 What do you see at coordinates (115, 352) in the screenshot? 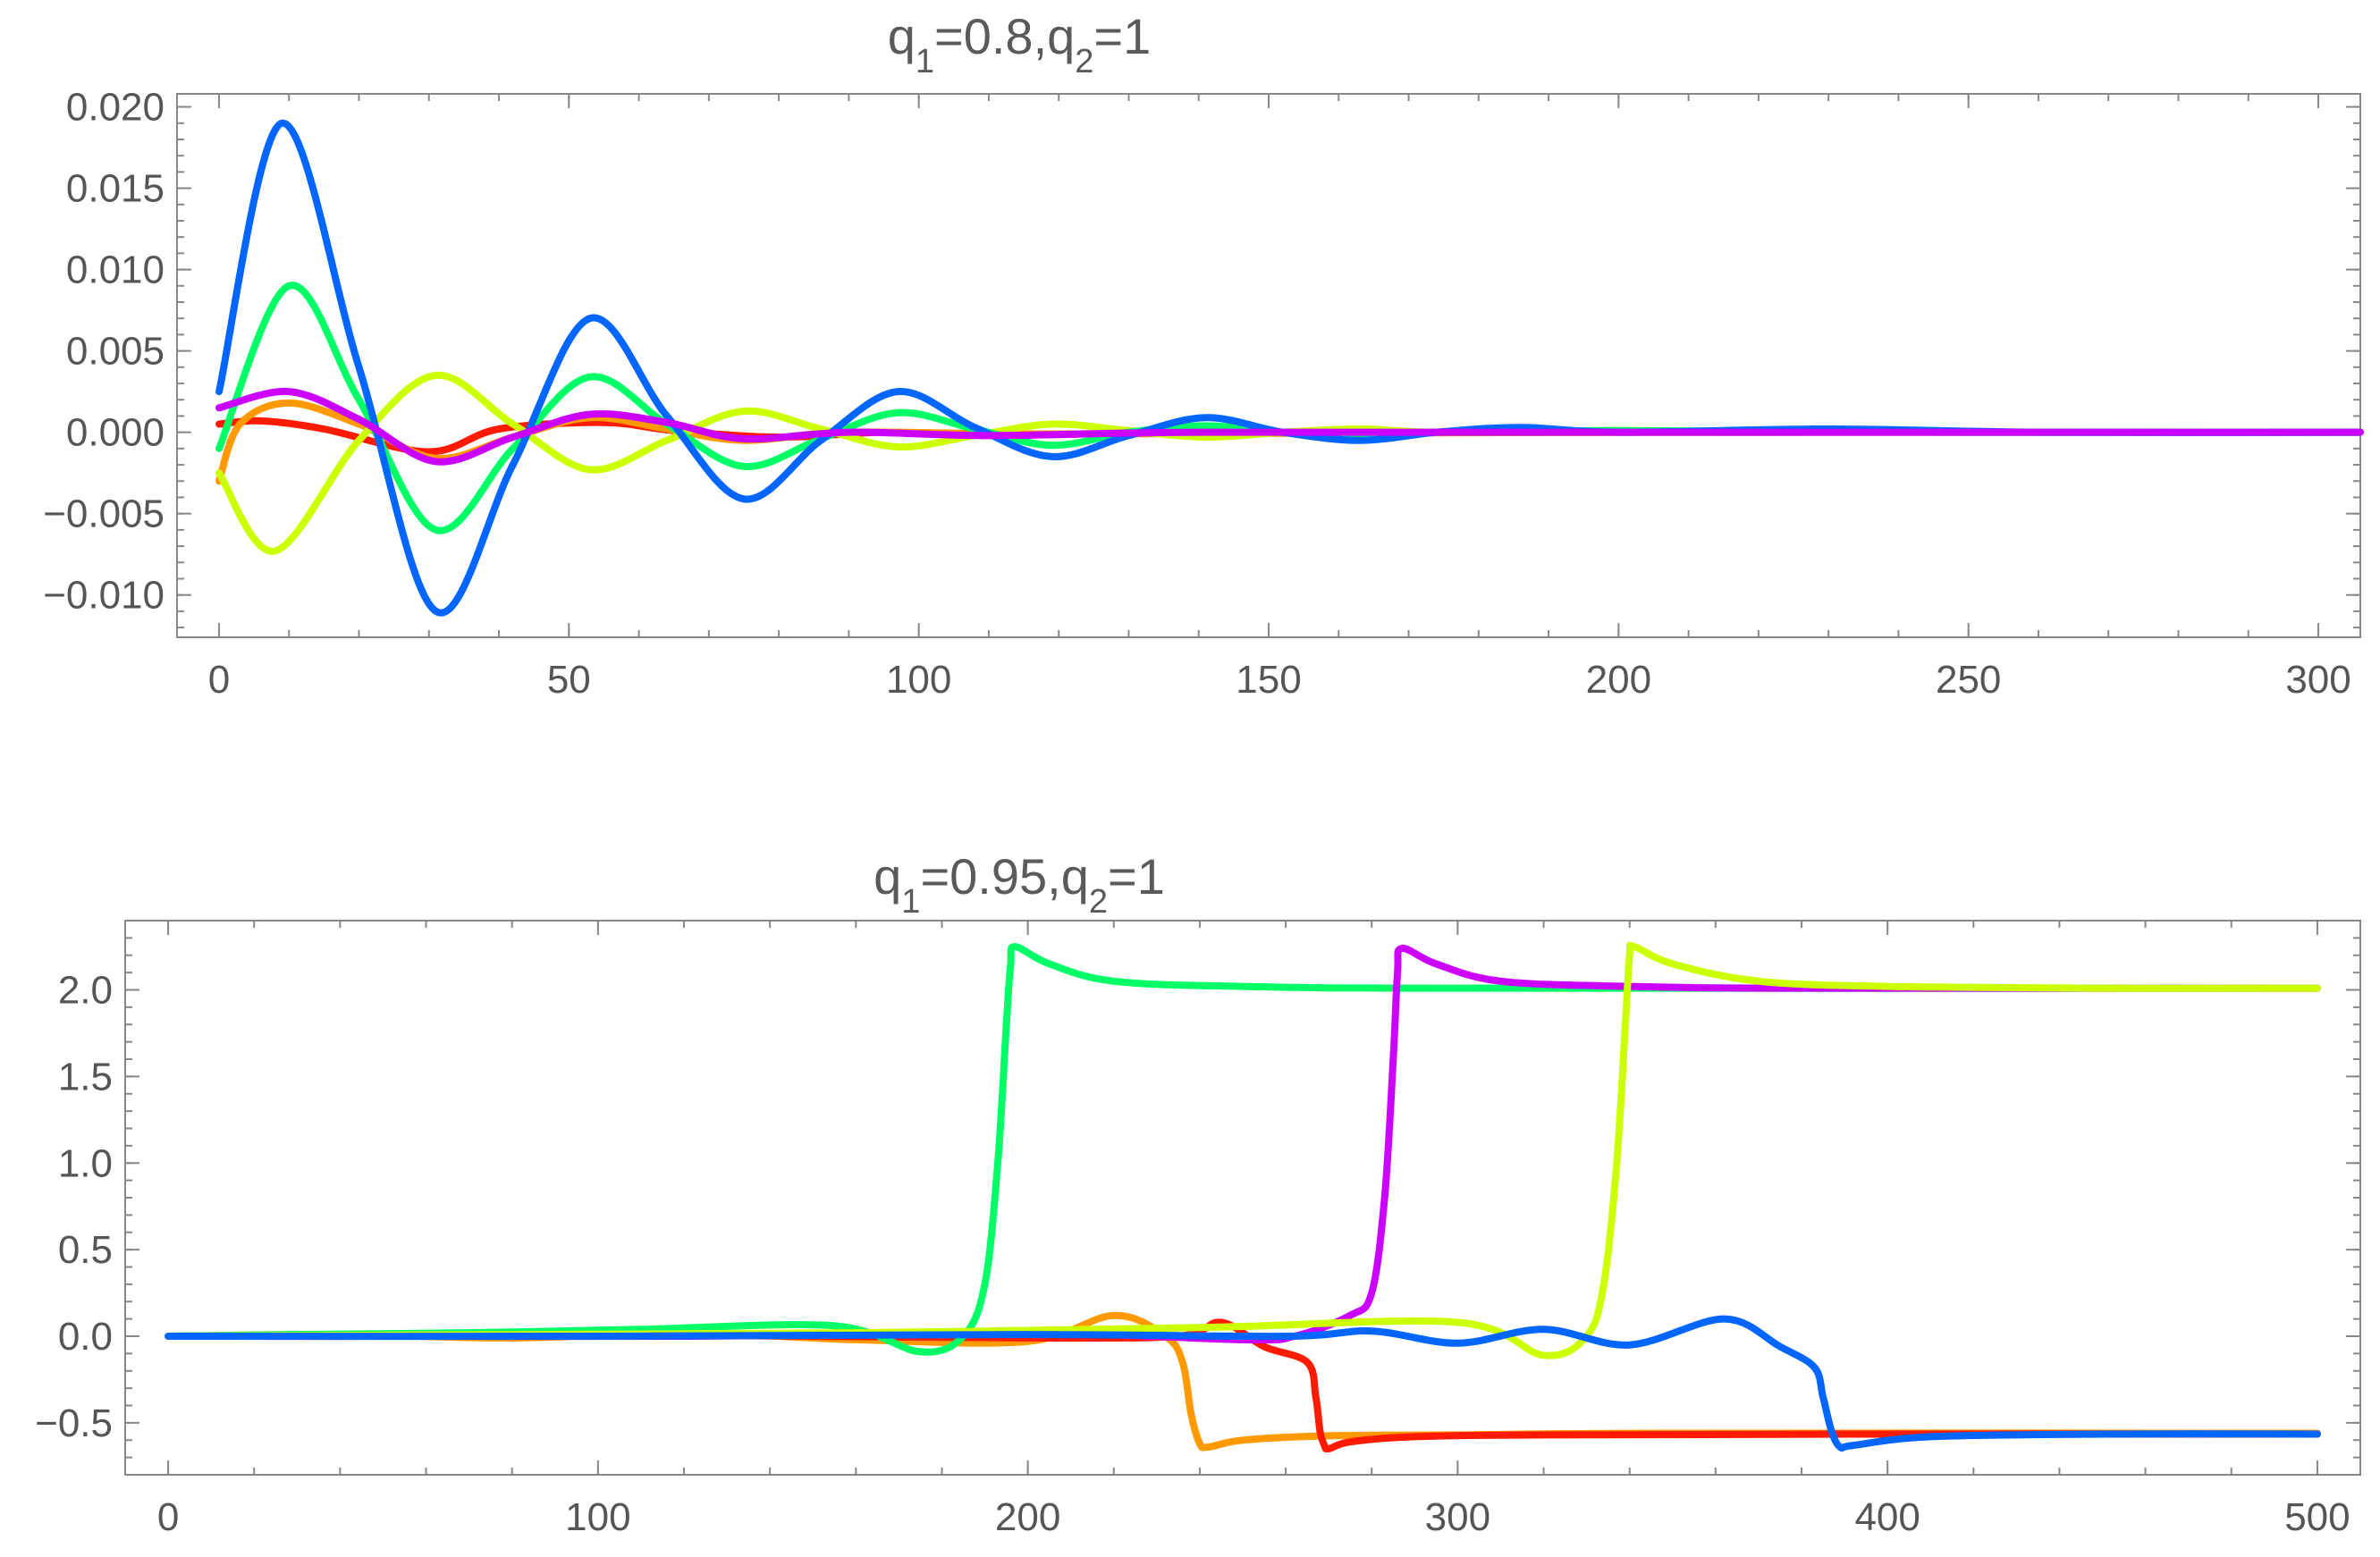
I see `y-tick-label: 0.005` at bounding box center [115, 352].